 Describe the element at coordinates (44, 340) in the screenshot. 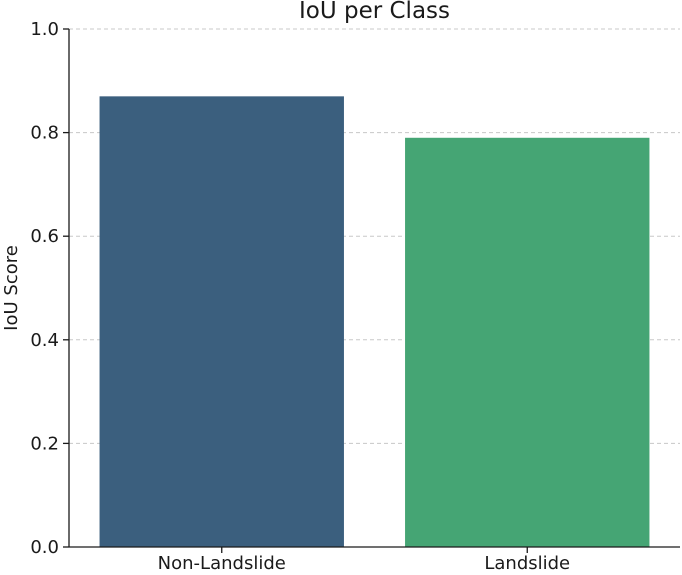

I see `y-tick-label-2: 0.4` at that location.